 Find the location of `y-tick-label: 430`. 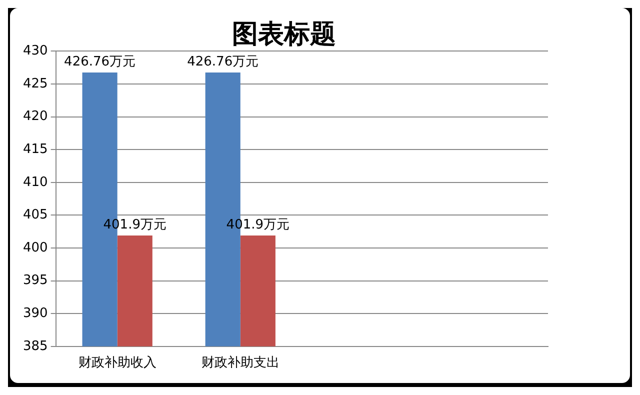

y-tick-label: 430 is located at coordinates (35, 51).